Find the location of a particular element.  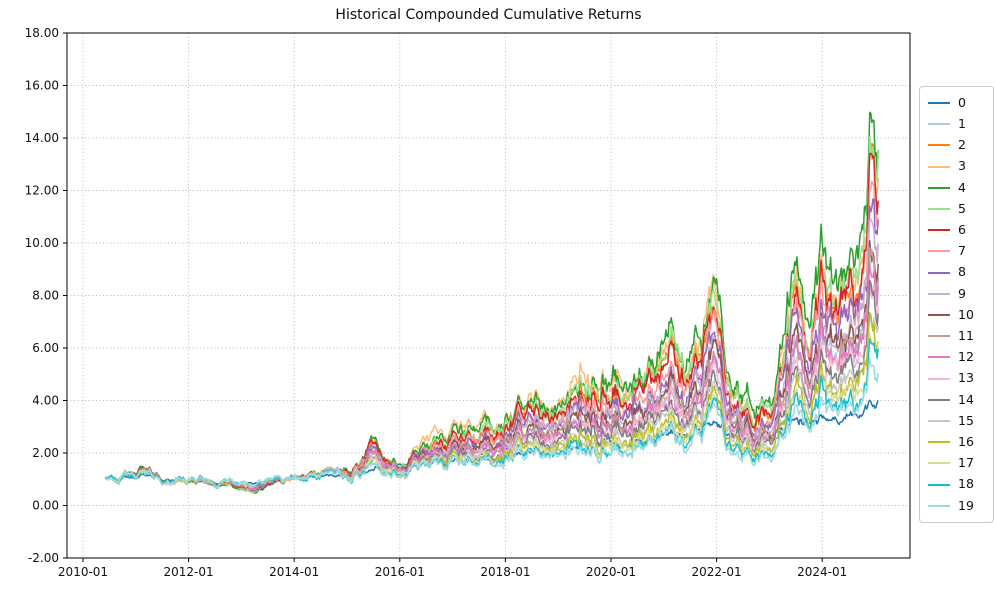

x-tick-label: 2024-01 is located at coordinates (822, 572).